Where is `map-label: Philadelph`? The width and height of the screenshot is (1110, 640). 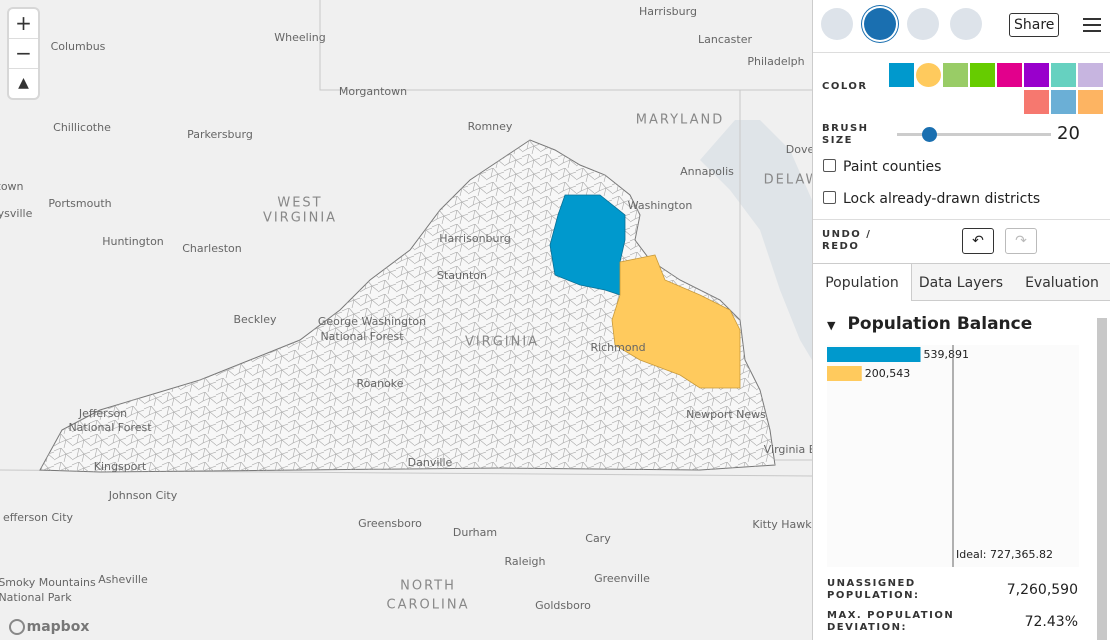 map-label: Philadelph is located at coordinates (775, 61).